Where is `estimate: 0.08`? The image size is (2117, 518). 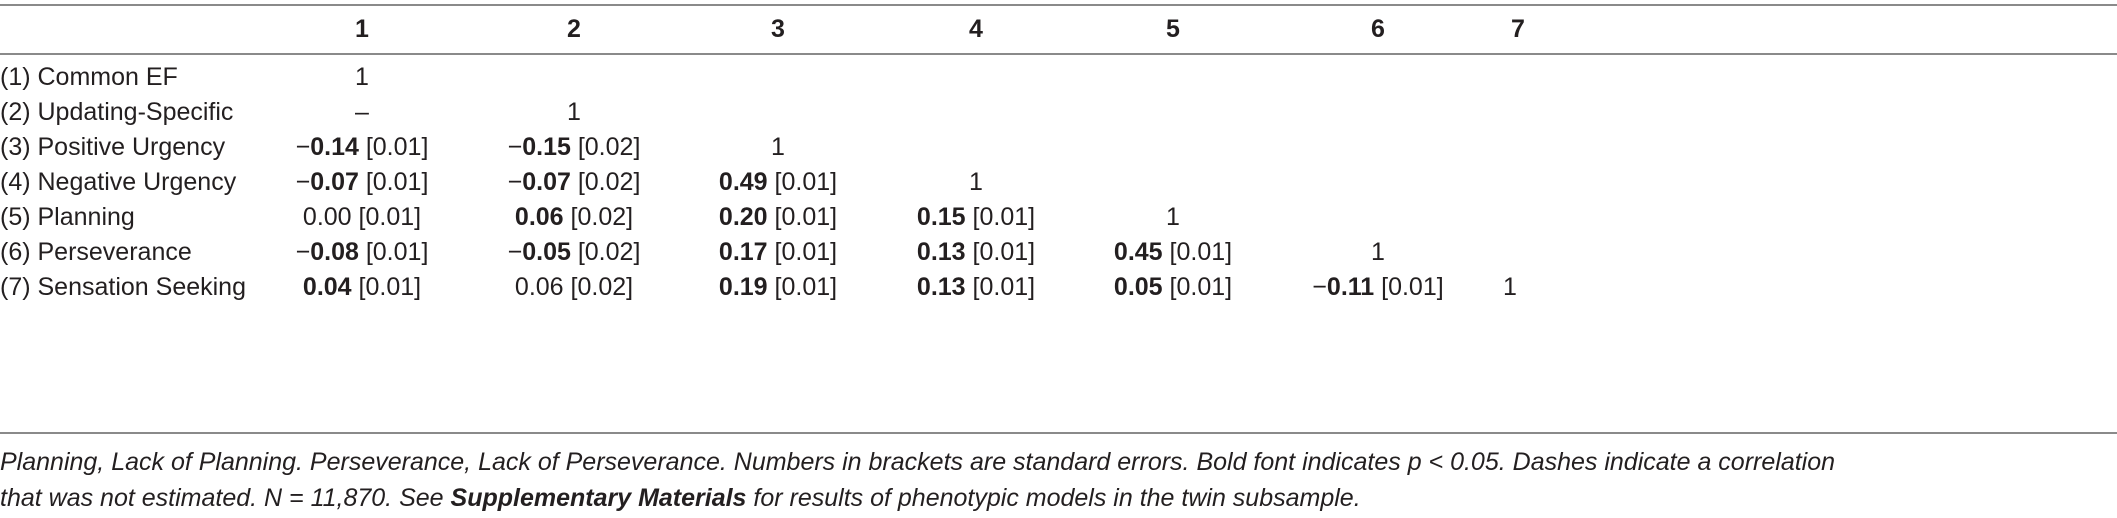 estimate: 0.08 is located at coordinates (334, 252).